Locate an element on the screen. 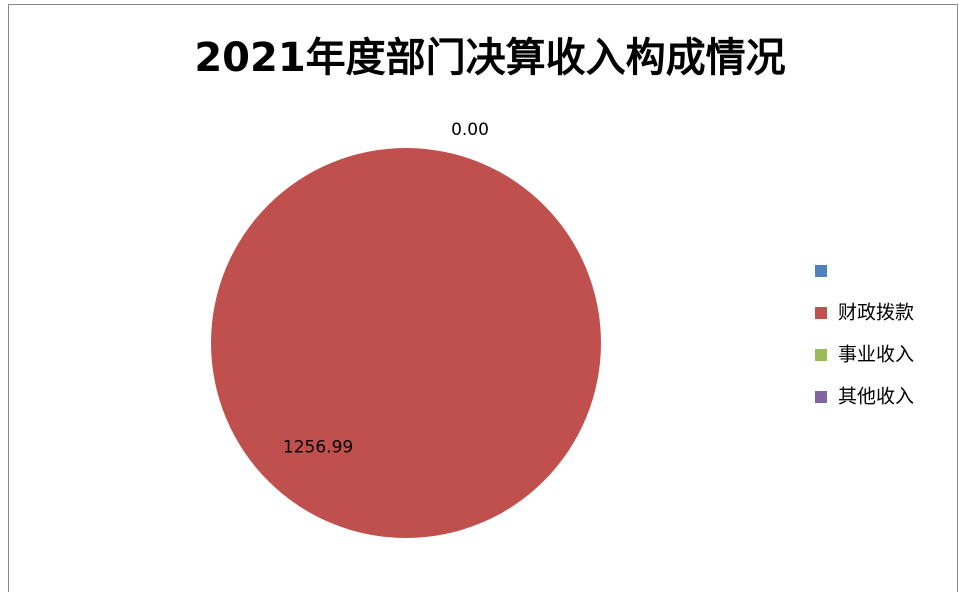  legend-label: 事业收入 is located at coordinates (876, 355).